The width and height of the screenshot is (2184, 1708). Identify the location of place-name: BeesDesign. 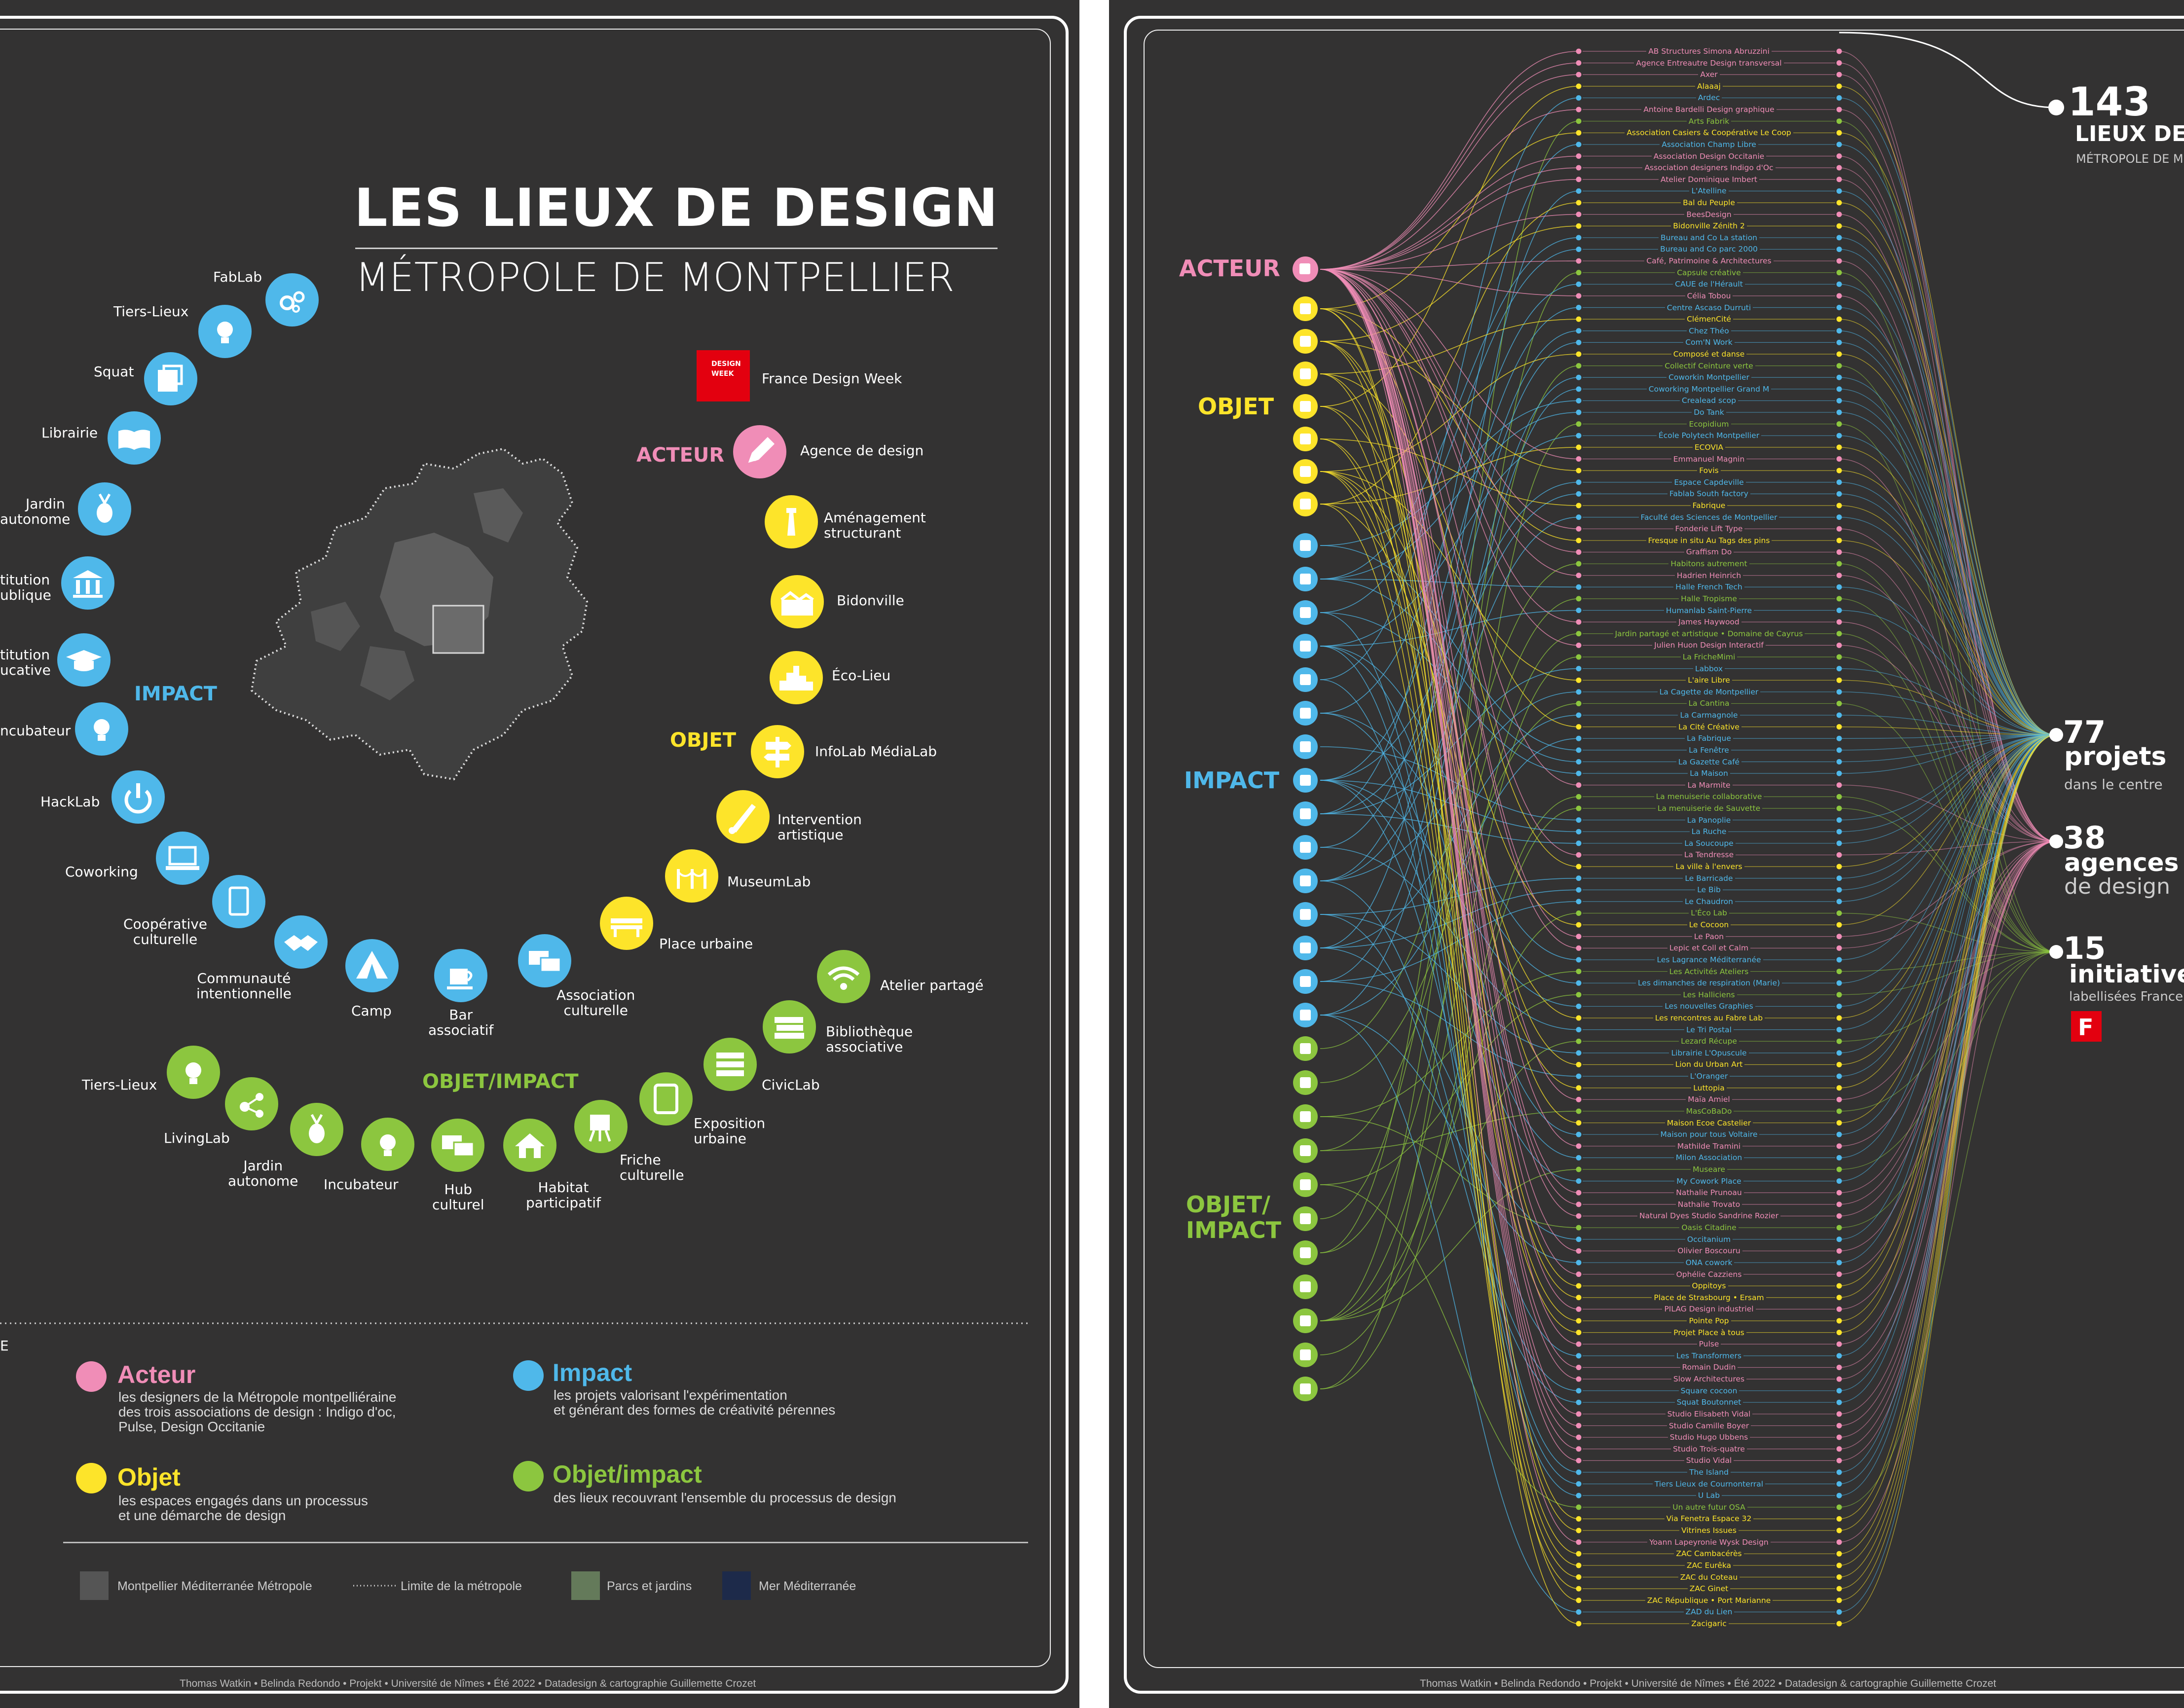
(1709, 214).